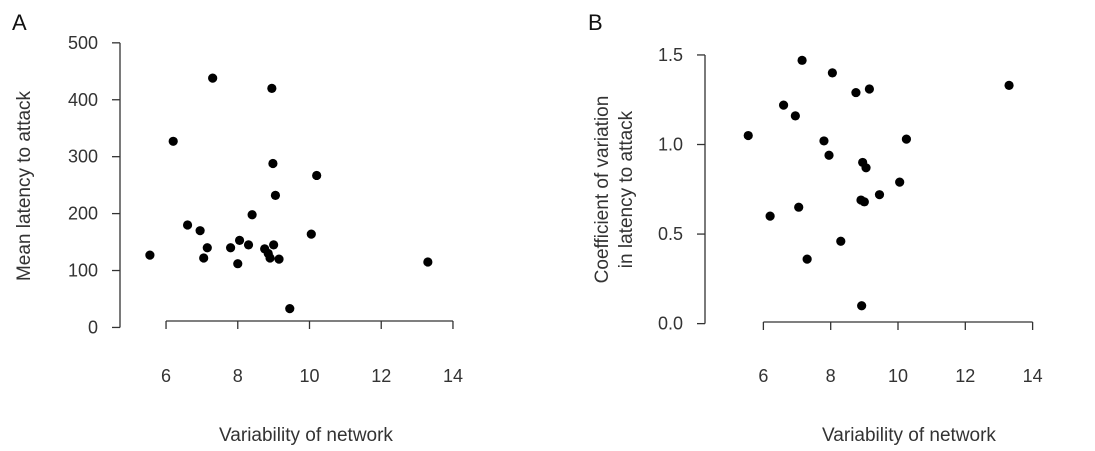 The height and width of the screenshot is (451, 1095). Describe the element at coordinates (83, 43) in the screenshot. I see `y-tick-label: 500` at that location.